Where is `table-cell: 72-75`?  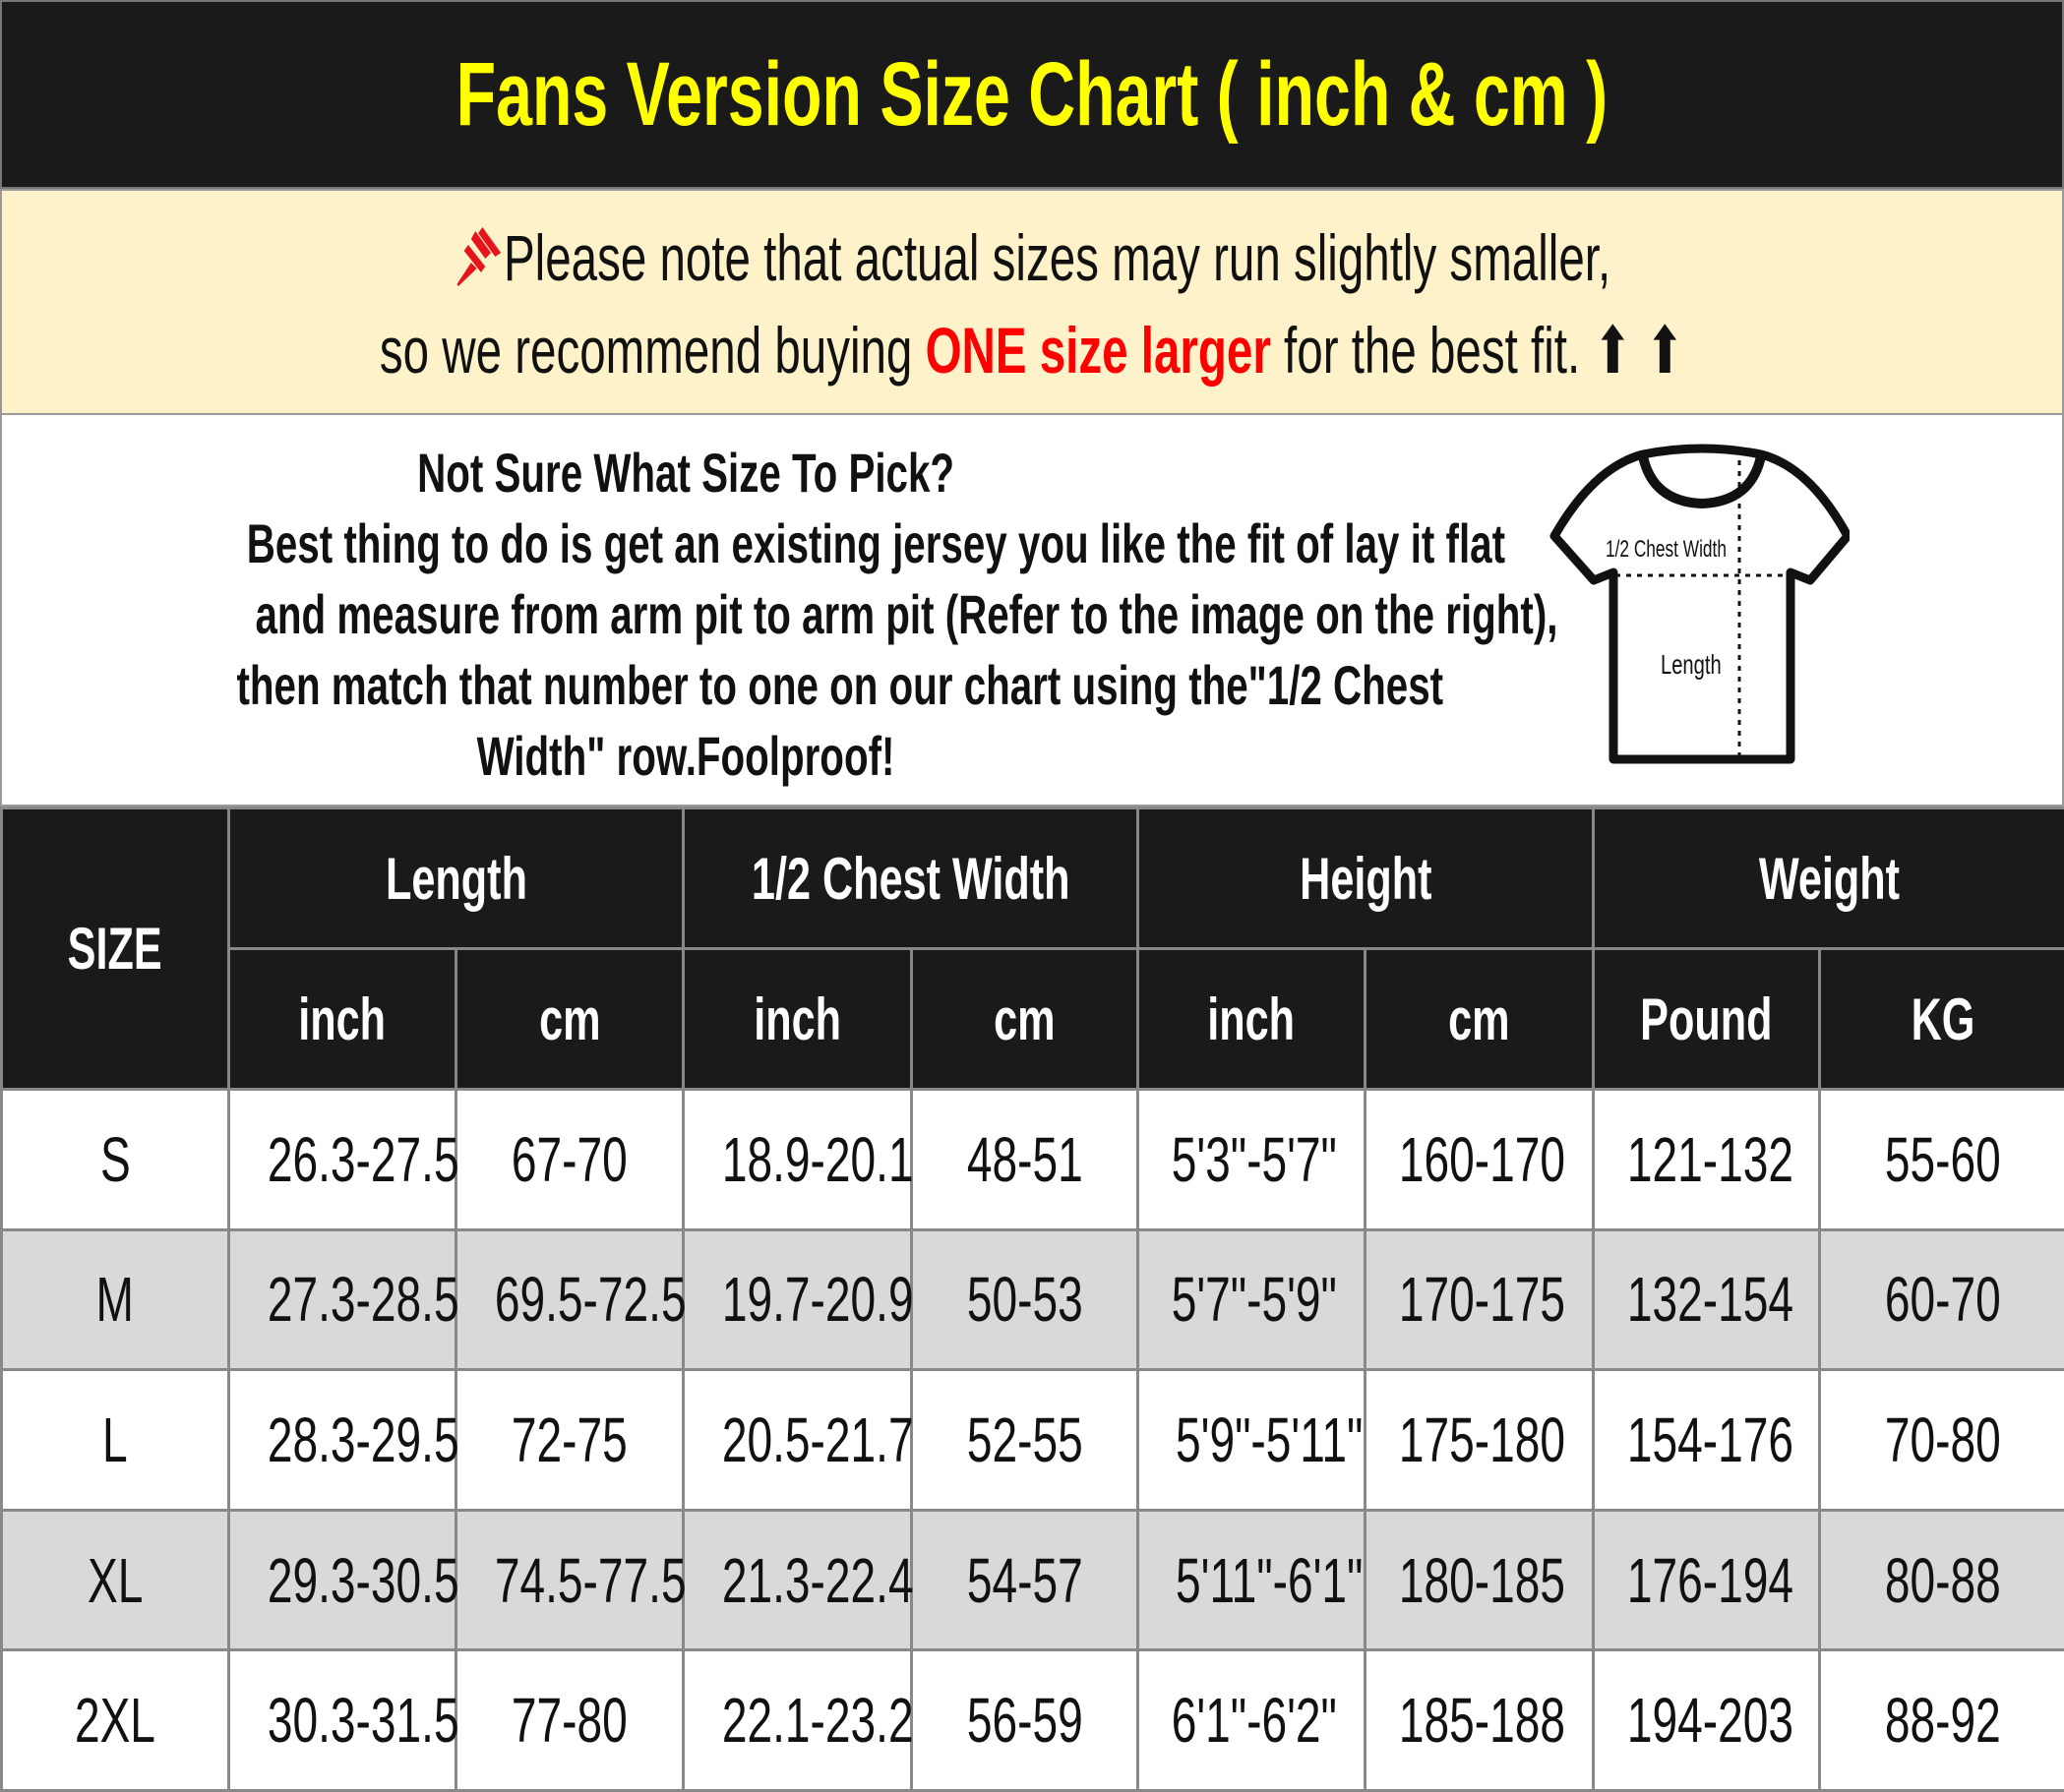
table-cell: 72-75 is located at coordinates (570, 1440).